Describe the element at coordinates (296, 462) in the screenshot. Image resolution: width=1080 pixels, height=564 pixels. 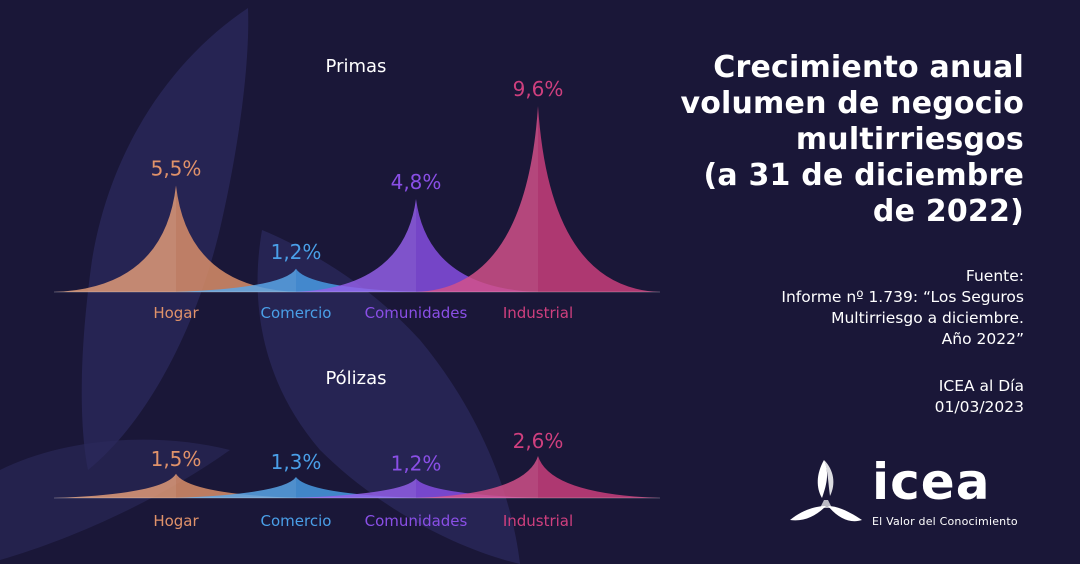
I see `value-label-comercio: 1,3%` at that location.